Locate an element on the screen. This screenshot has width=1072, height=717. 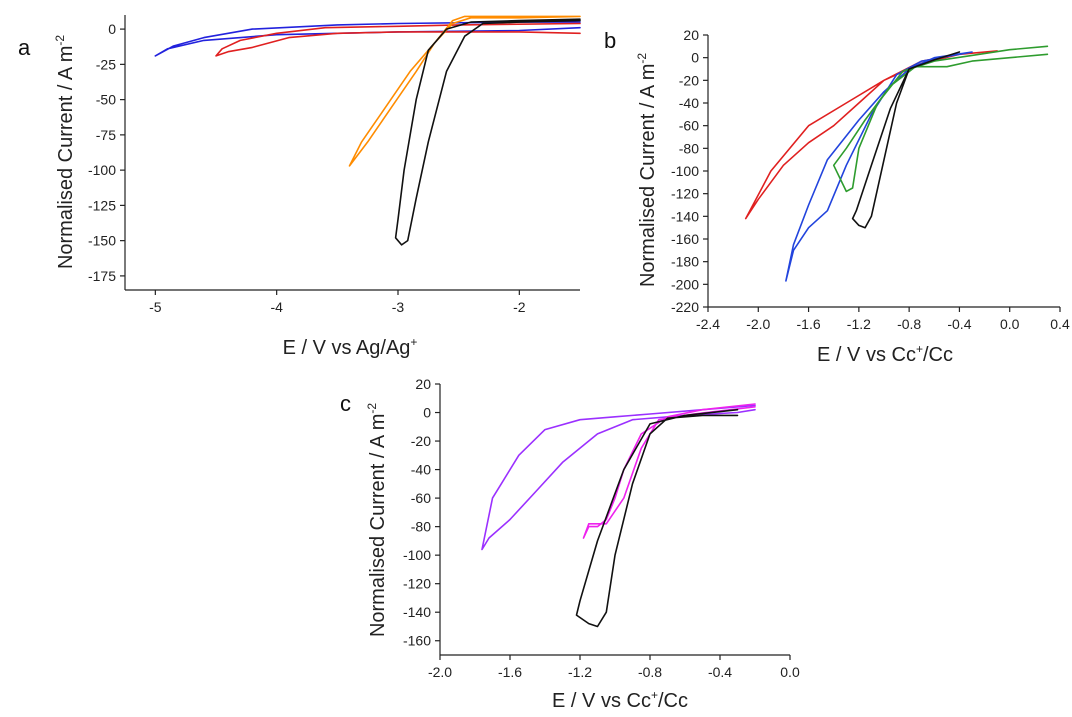
x-tick-label: -4 is located at coordinates (276, 307).